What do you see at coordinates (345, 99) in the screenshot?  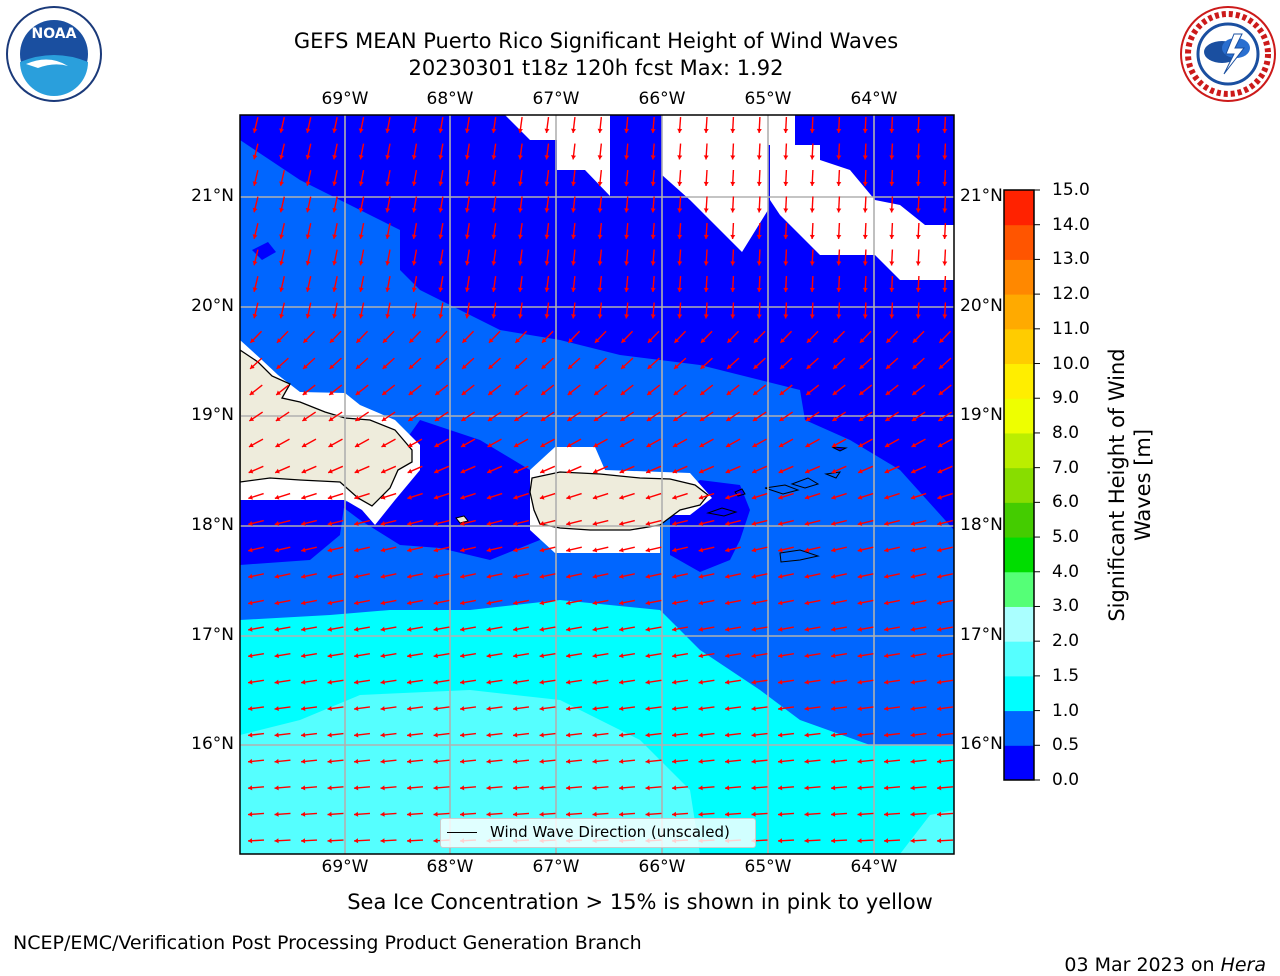 I see `lon-label-top: 69°W` at bounding box center [345, 99].